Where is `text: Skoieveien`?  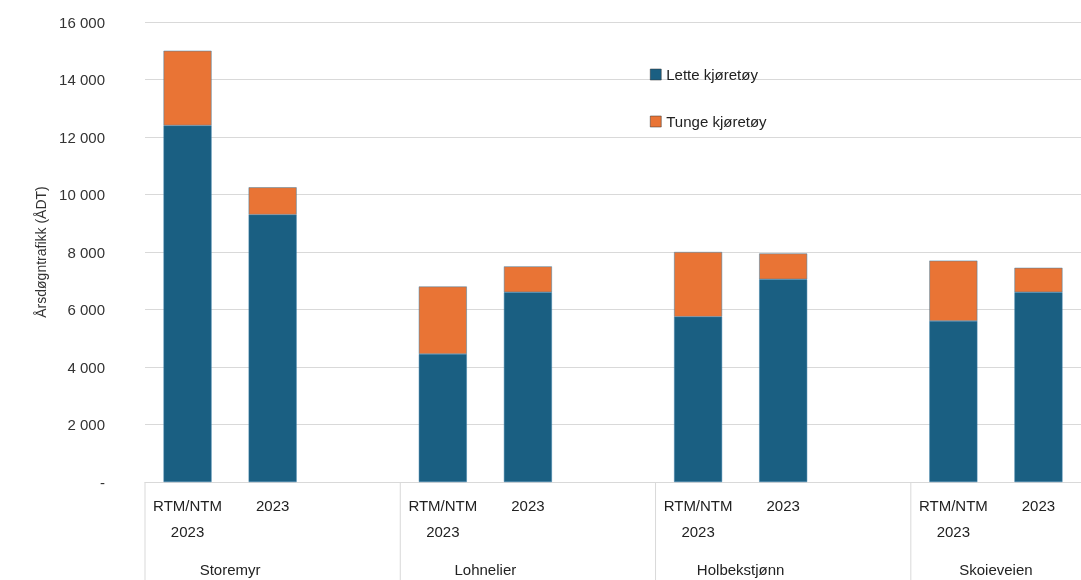 text: Skoieveien is located at coordinates (996, 569).